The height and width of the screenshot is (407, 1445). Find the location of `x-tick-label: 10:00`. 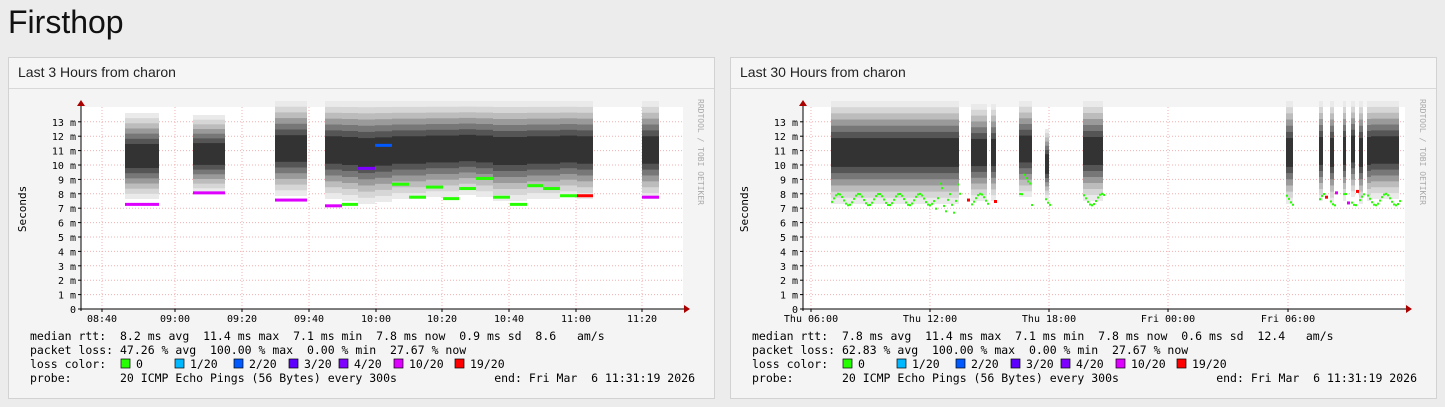

x-tick-label: 10:00 is located at coordinates (376, 319).